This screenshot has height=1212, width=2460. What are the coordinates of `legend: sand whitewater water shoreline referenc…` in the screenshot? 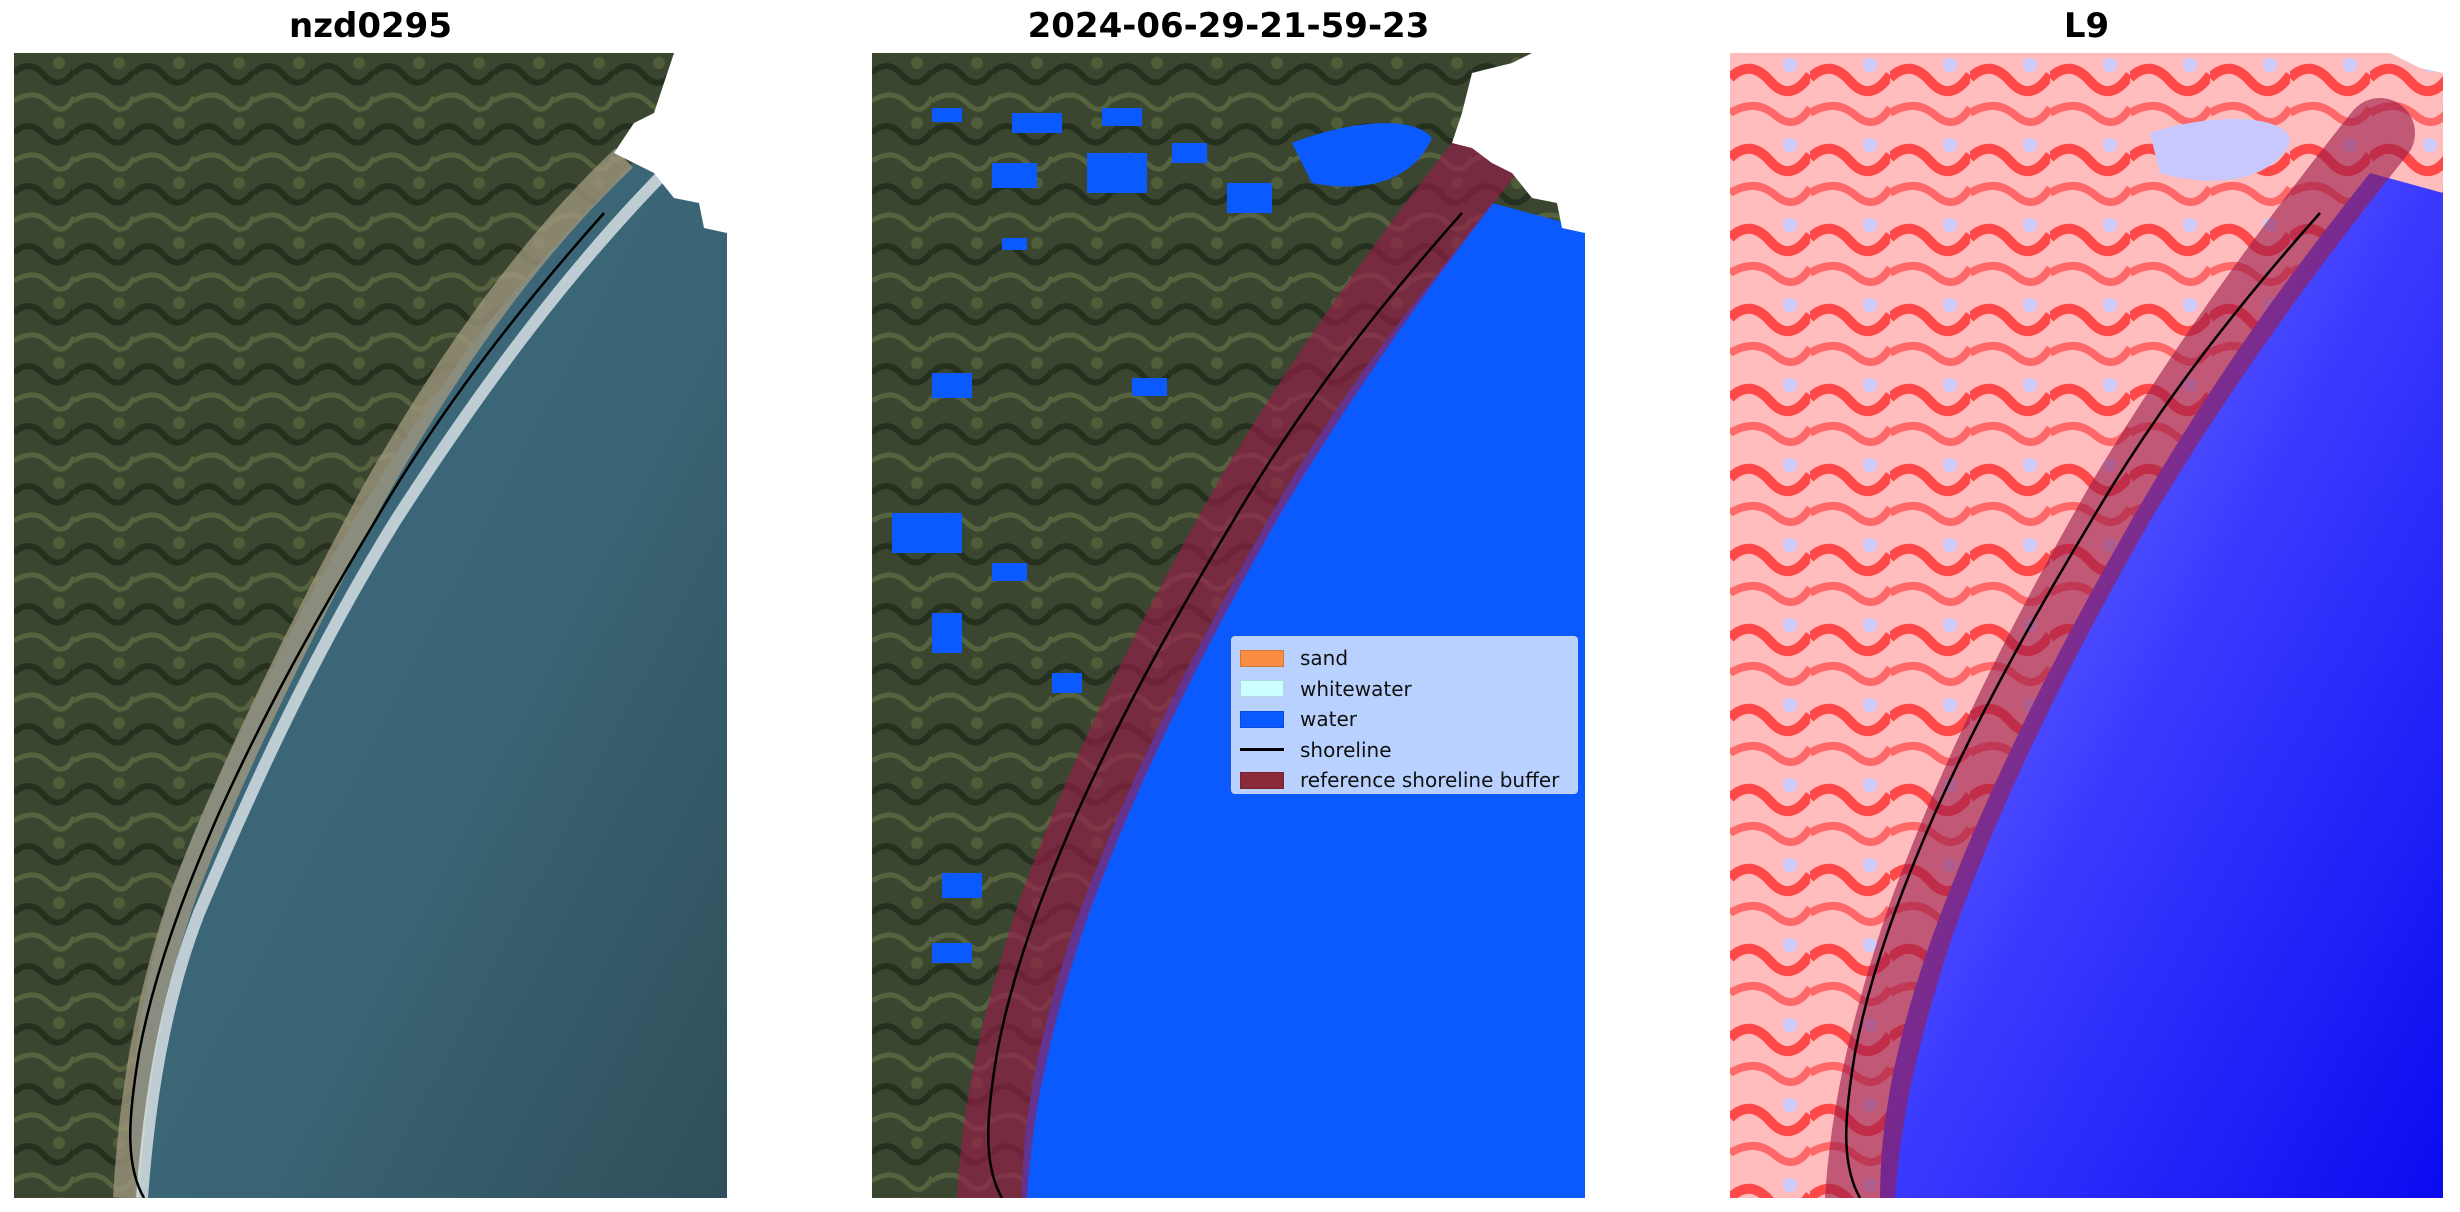 It's located at (1404, 715).